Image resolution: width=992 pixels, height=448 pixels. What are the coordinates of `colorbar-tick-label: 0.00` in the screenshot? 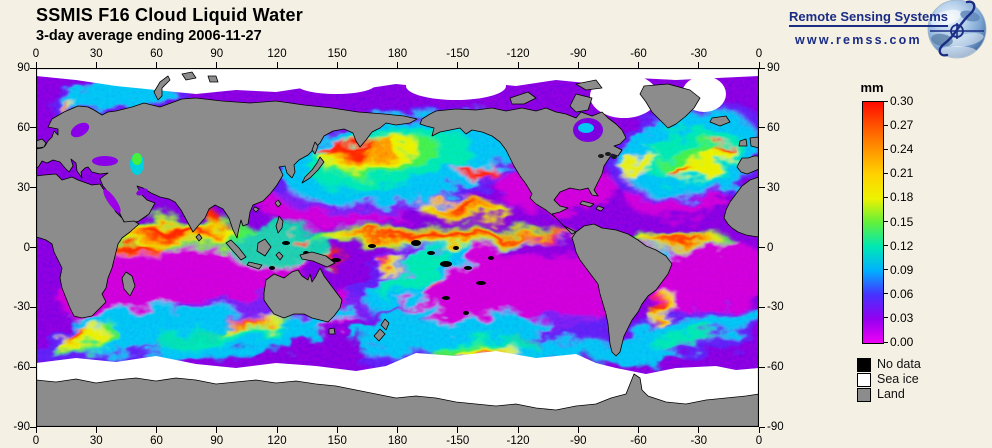 It's located at (902, 342).